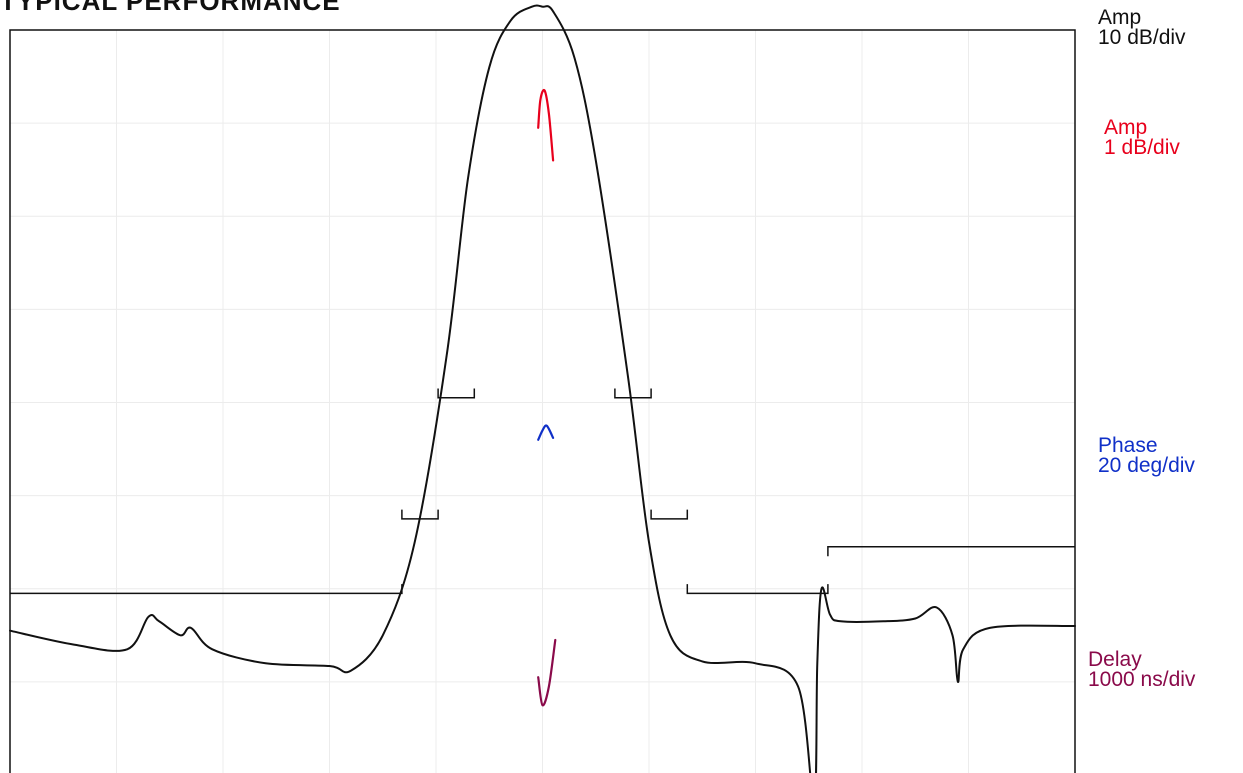  Describe the element at coordinates (546, 432) in the screenshot. I see `trace-phase` at that location.